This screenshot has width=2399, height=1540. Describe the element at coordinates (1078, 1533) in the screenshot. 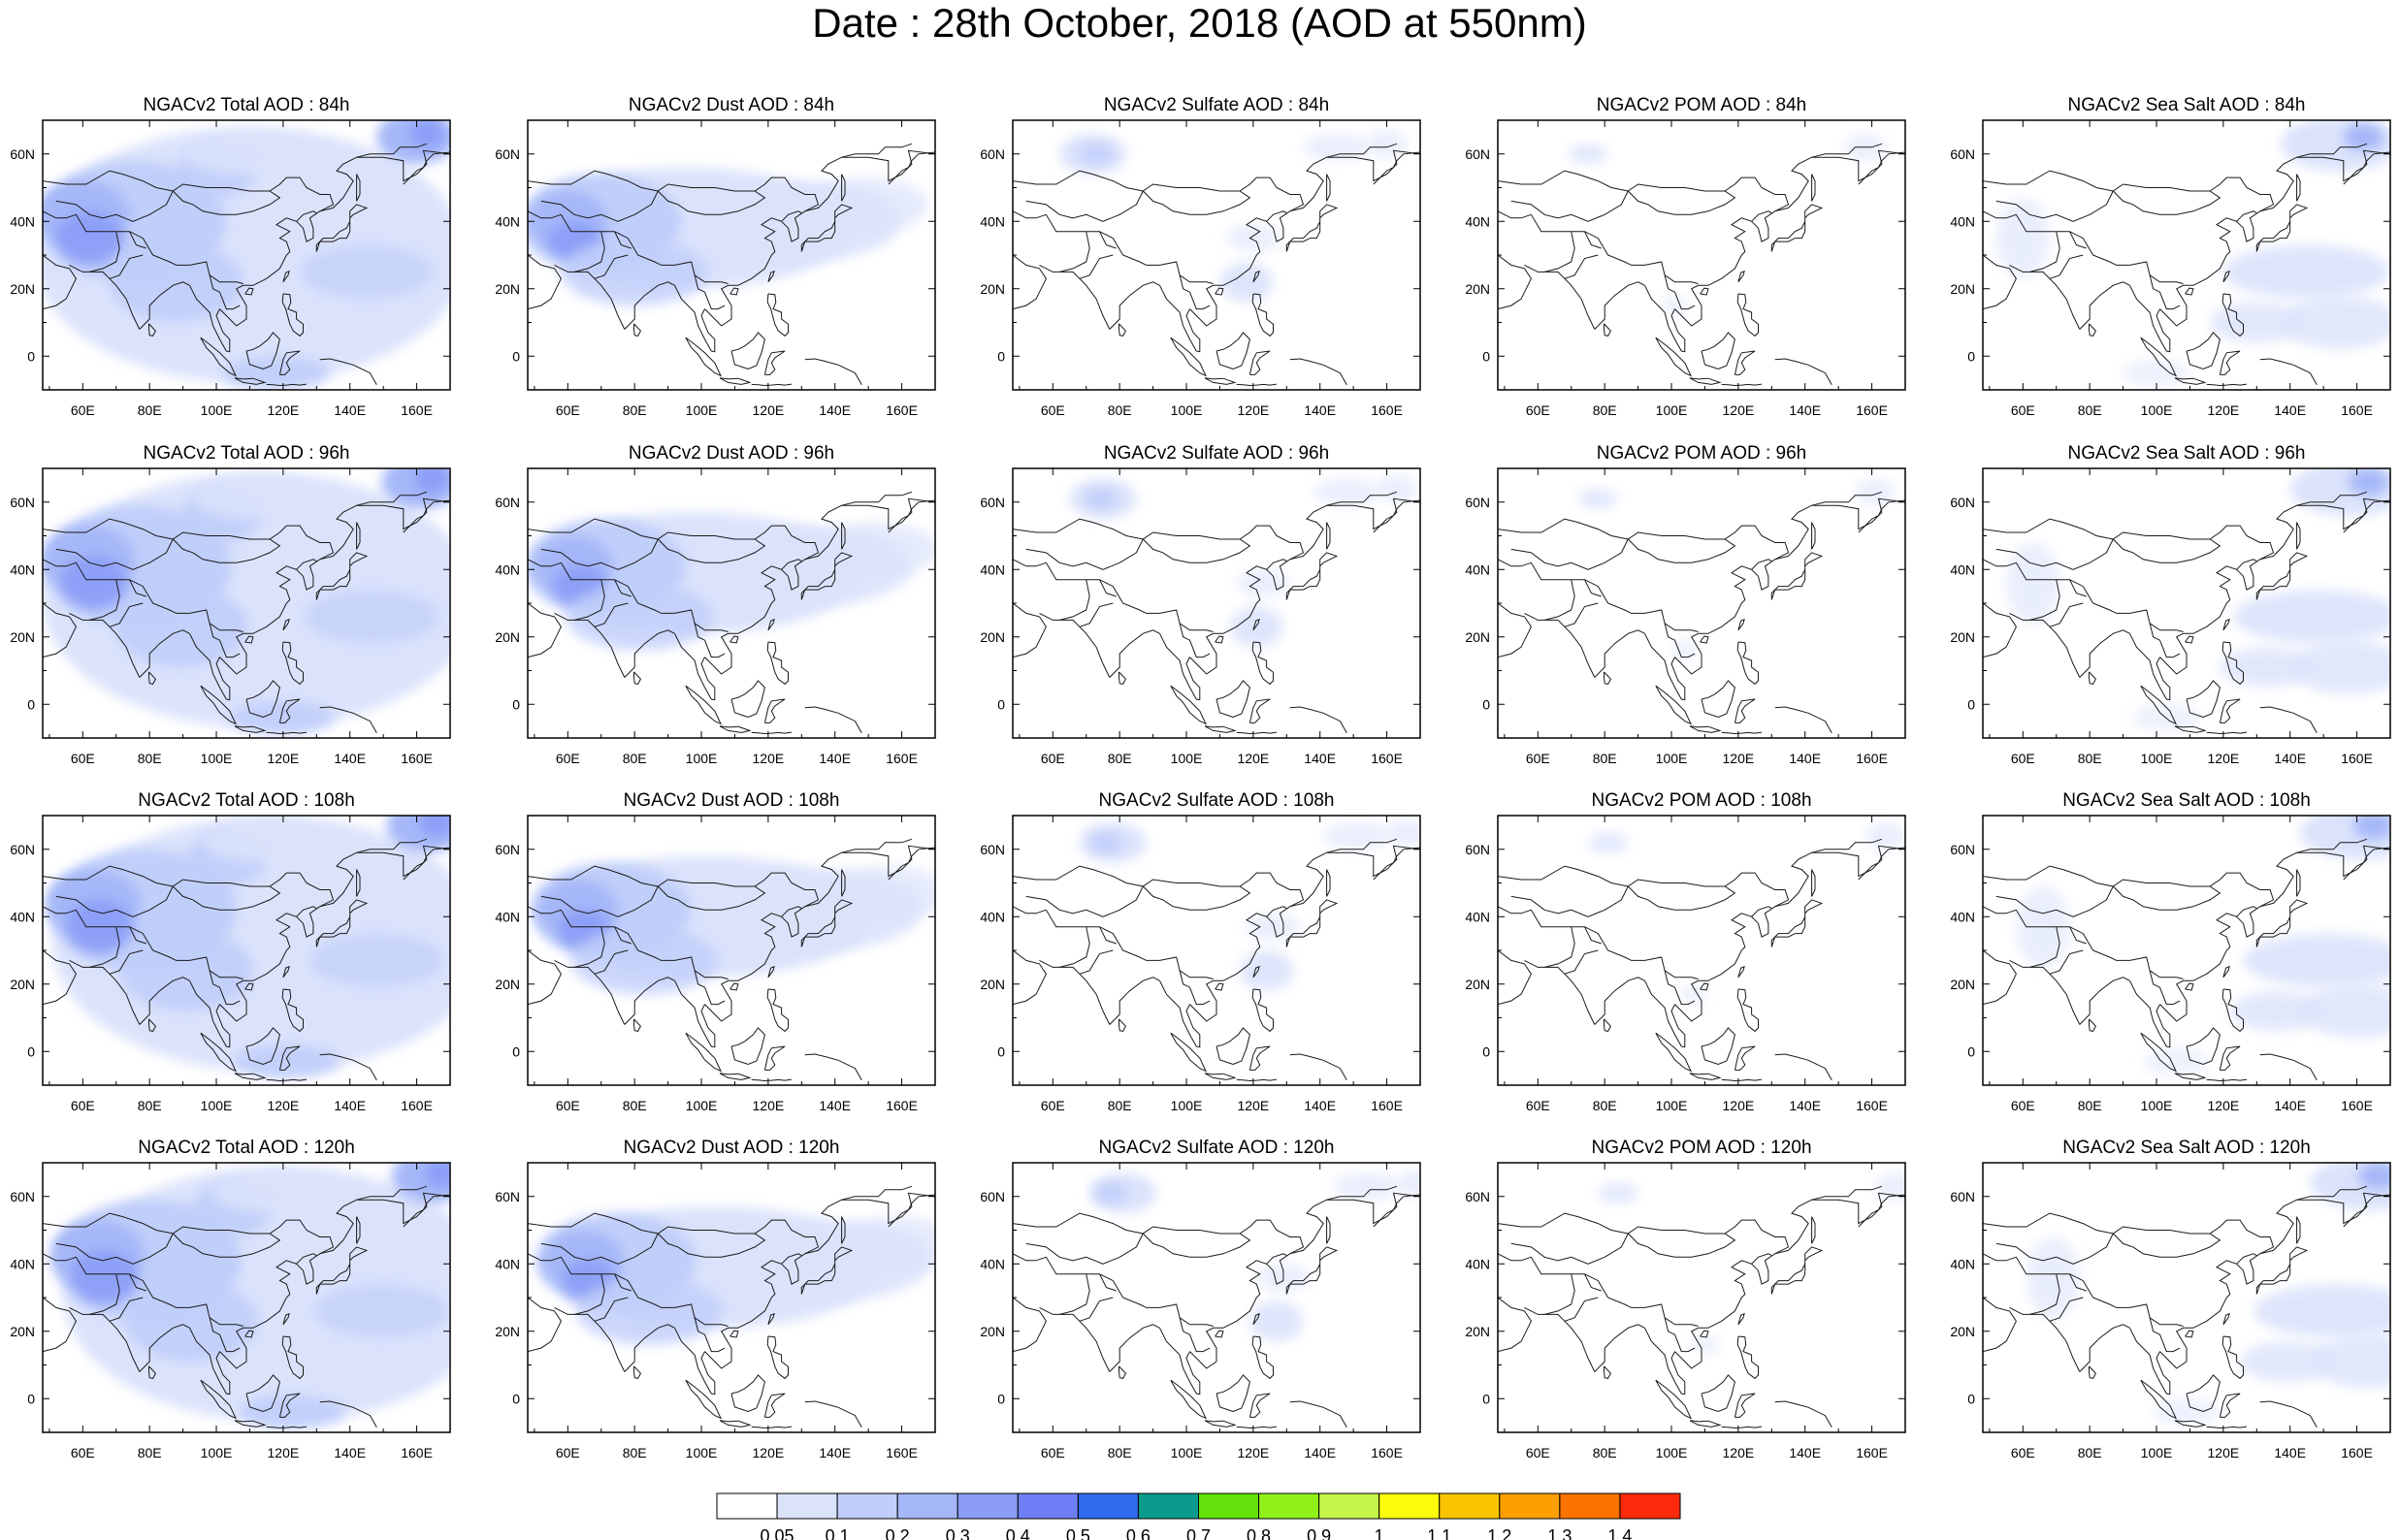

I see `colorbar-label: 0.5` at that location.